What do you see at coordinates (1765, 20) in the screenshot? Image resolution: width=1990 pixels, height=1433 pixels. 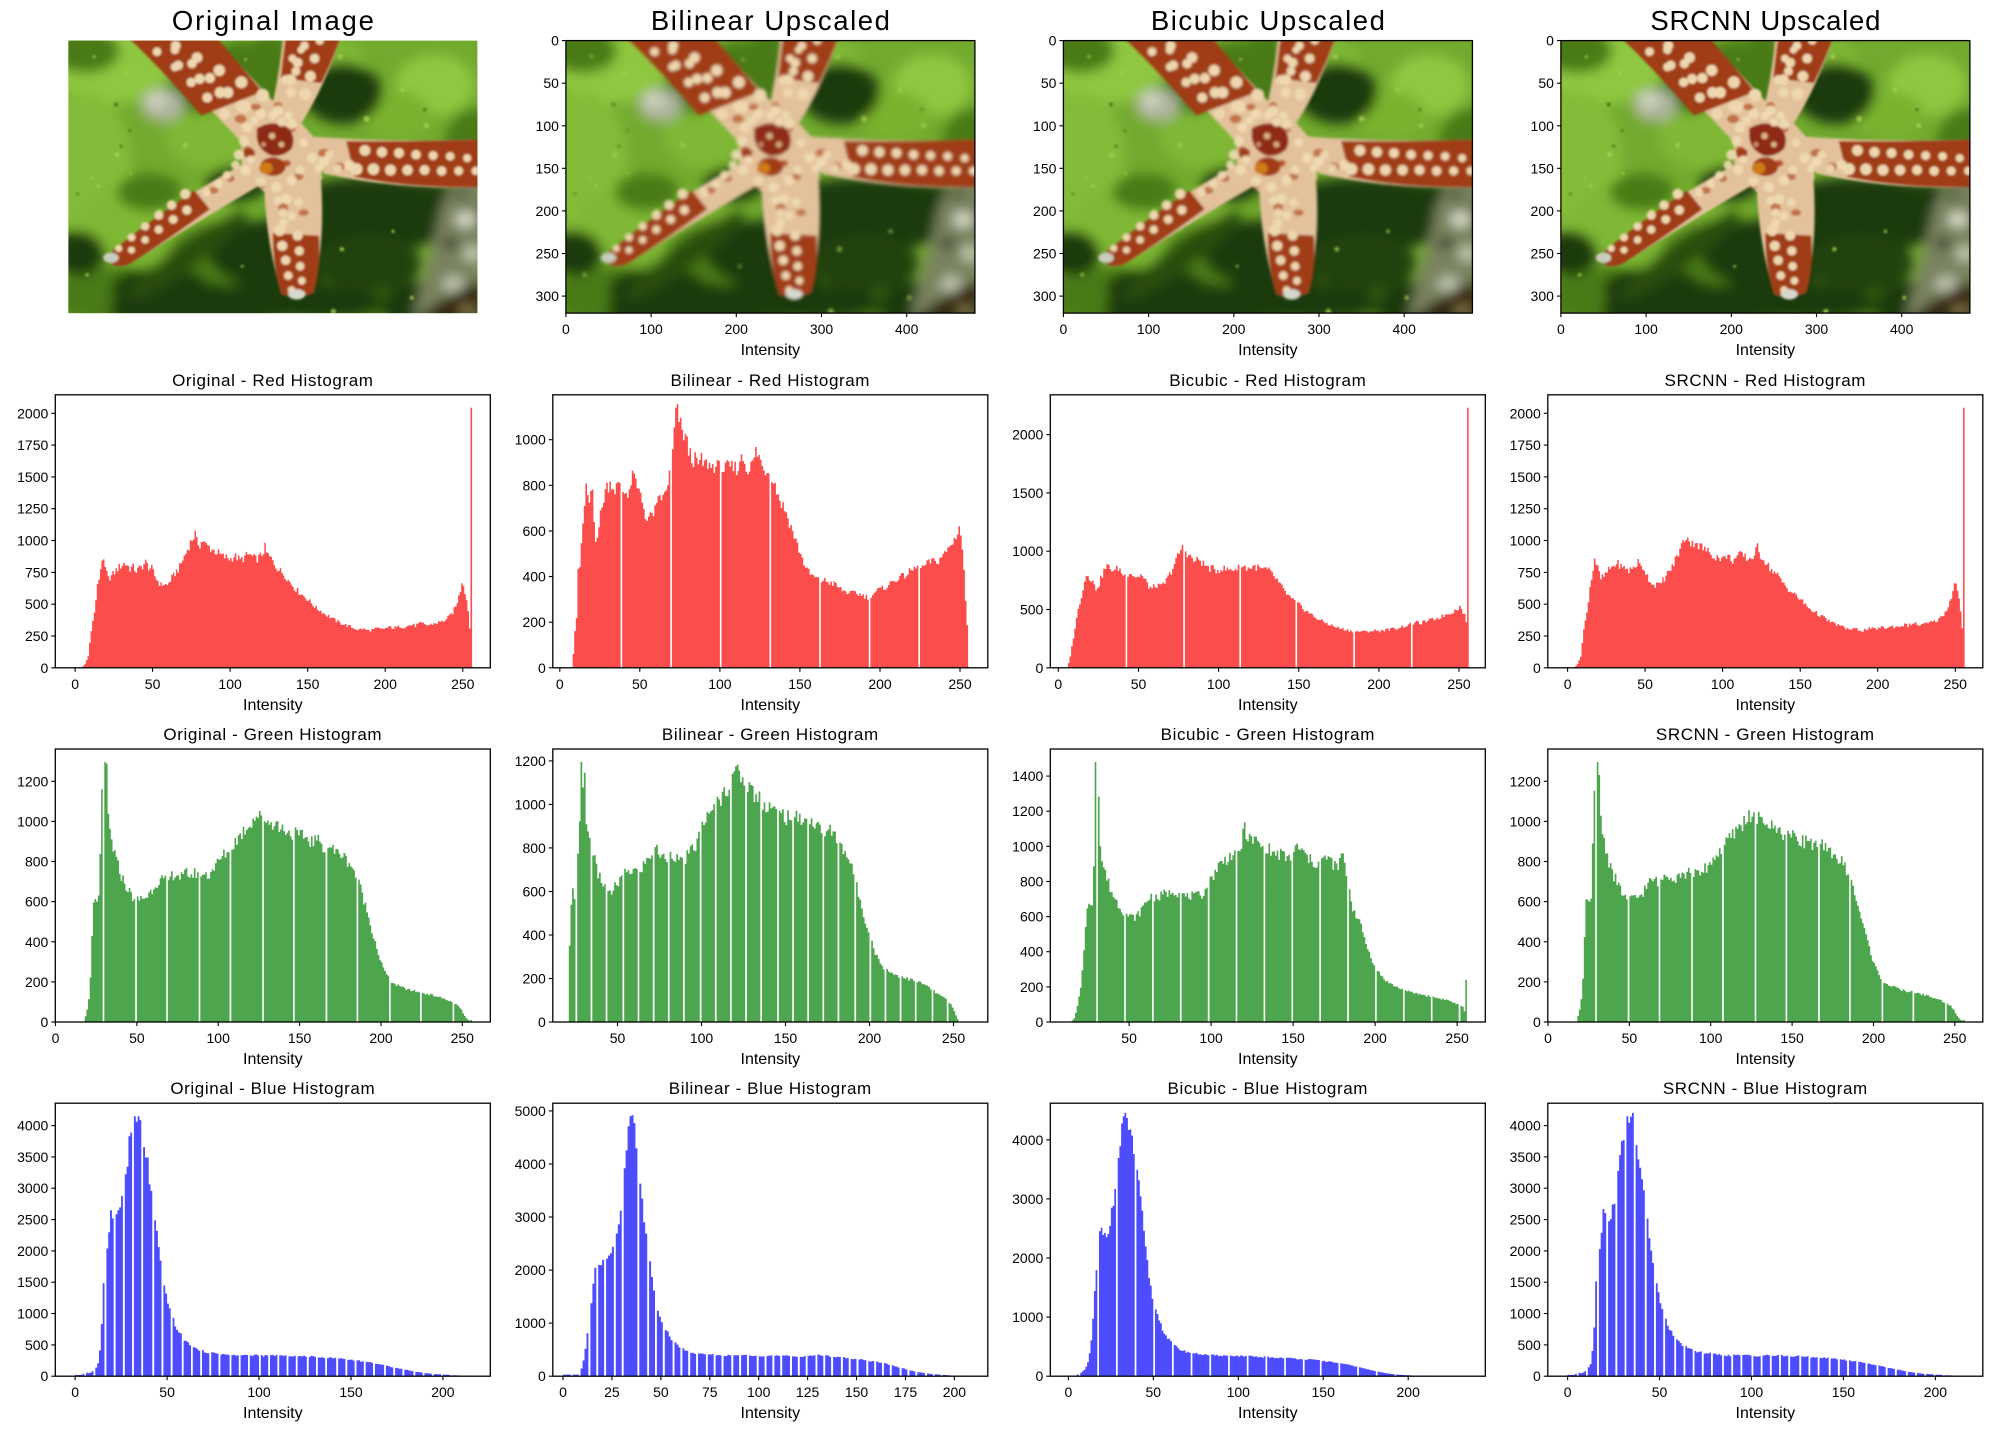 I see `svg-text: SRCNN Upscaled` at bounding box center [1765, 20].